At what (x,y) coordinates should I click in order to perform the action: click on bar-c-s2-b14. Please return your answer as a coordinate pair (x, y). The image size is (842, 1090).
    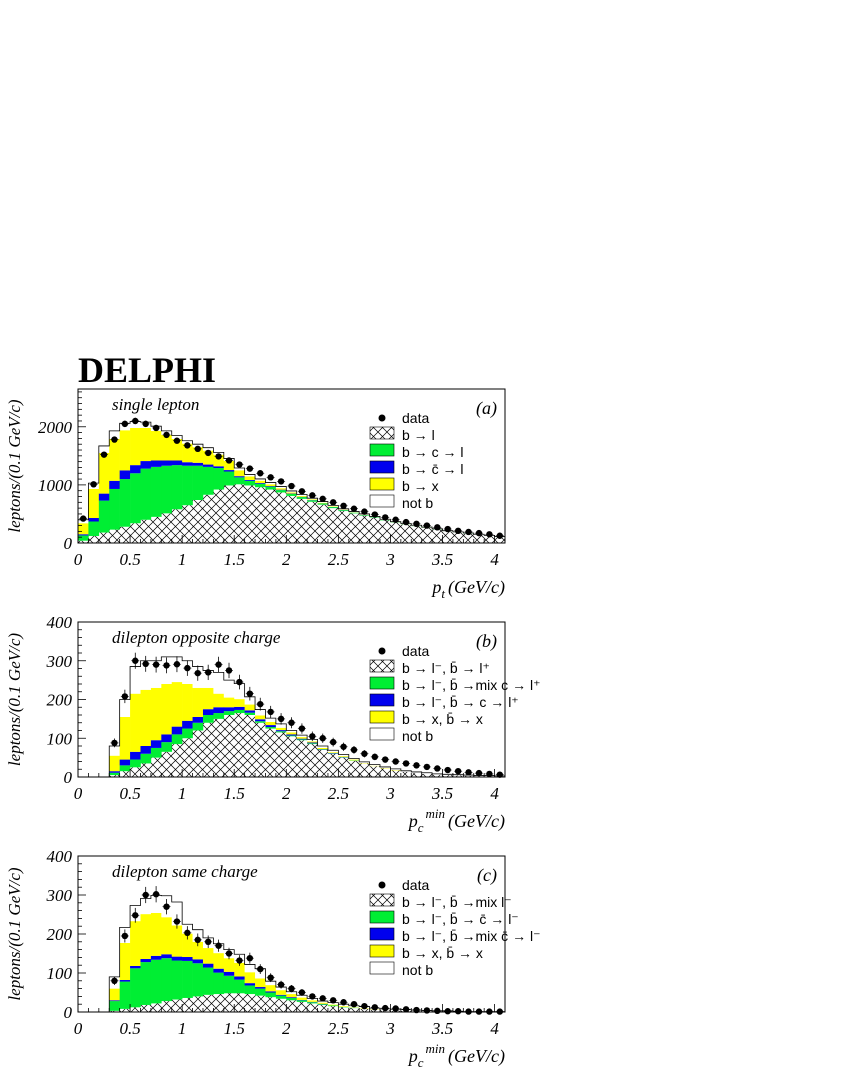
    Looking at the image, I should click on (260, 988).